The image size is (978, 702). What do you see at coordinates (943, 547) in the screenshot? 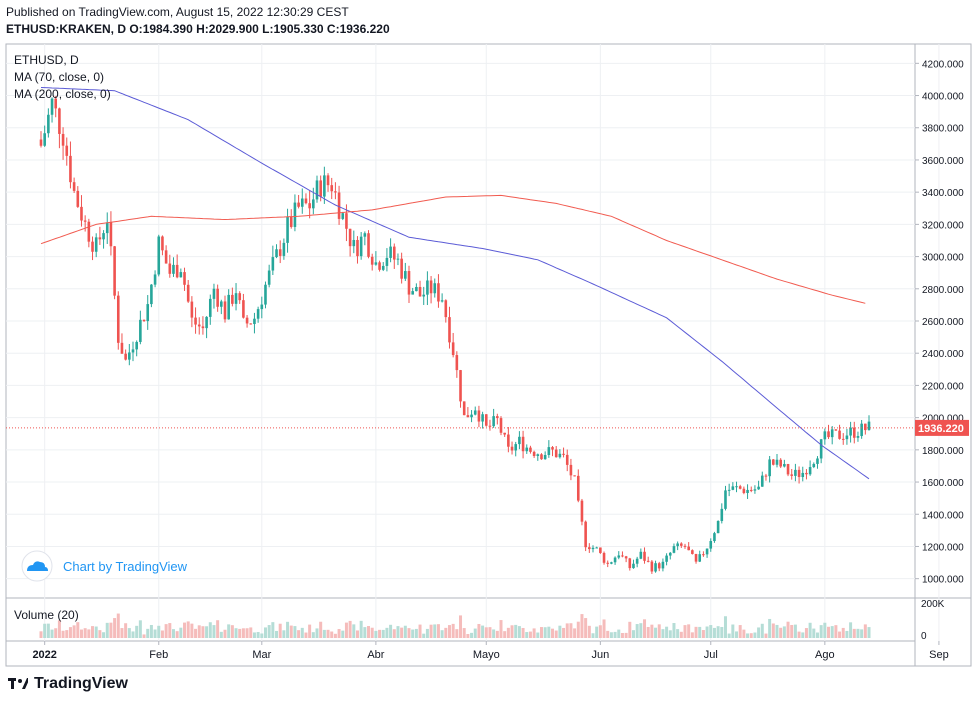
I see `y-tick-label: 1200.000` at bounding box center [943, 547].